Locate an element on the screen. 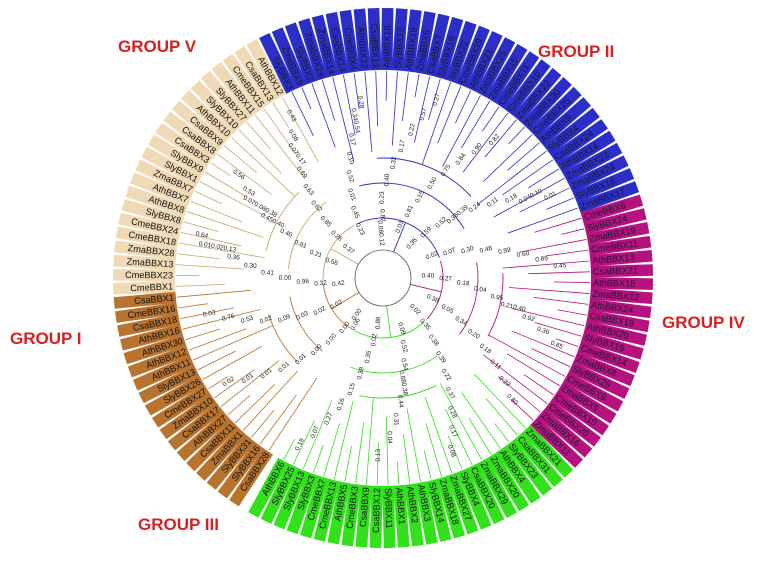  leaf-name: CmeBBX1 is located at coordinates (151, 287).